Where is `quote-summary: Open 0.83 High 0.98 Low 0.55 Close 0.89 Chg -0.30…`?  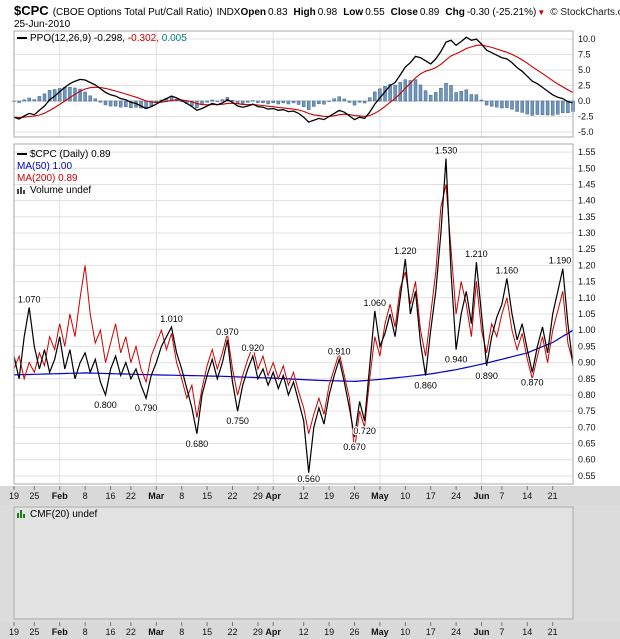 quote-summary: Open 0.83 High 0.98 Low 0.55 Close 0.89 Chg -0.30… is located at coordinates (388, 12).